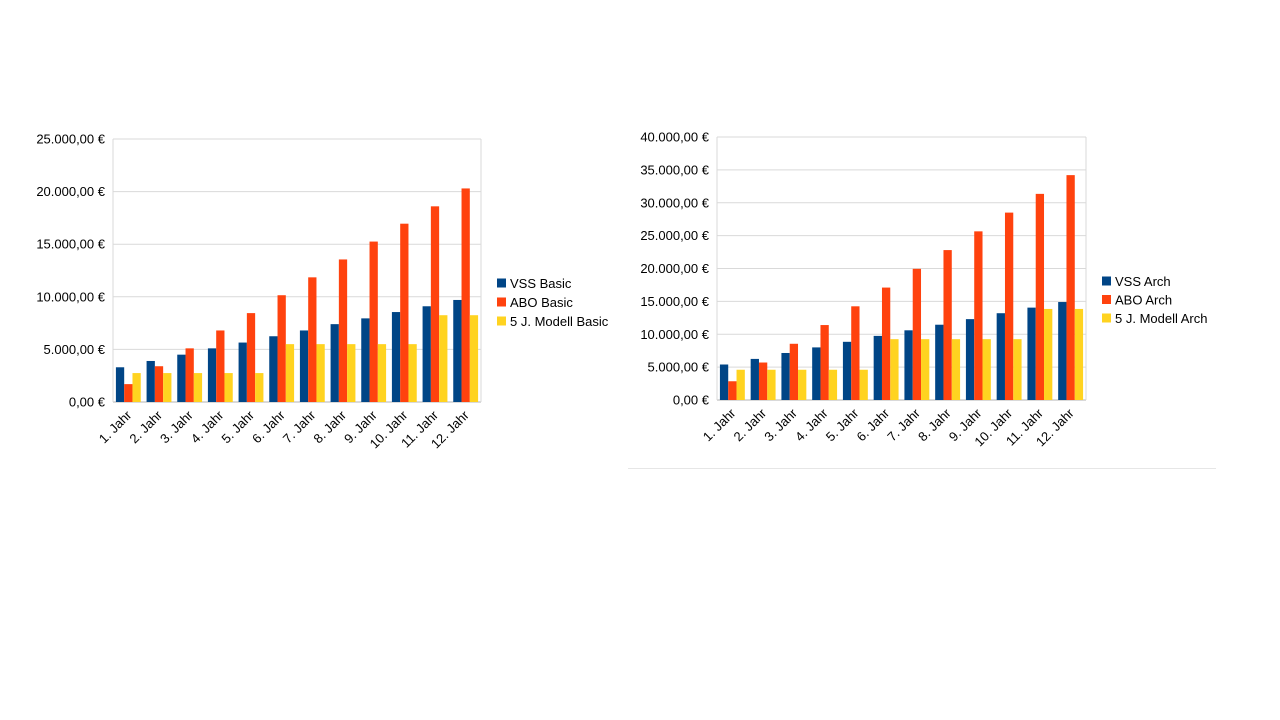 This screenshot has width=1280, height=720. What do you see at coordinates (811, 424) in the screenshot?
I see `x-tick-label: 4. Jahr` at bounding box center [811, 424].